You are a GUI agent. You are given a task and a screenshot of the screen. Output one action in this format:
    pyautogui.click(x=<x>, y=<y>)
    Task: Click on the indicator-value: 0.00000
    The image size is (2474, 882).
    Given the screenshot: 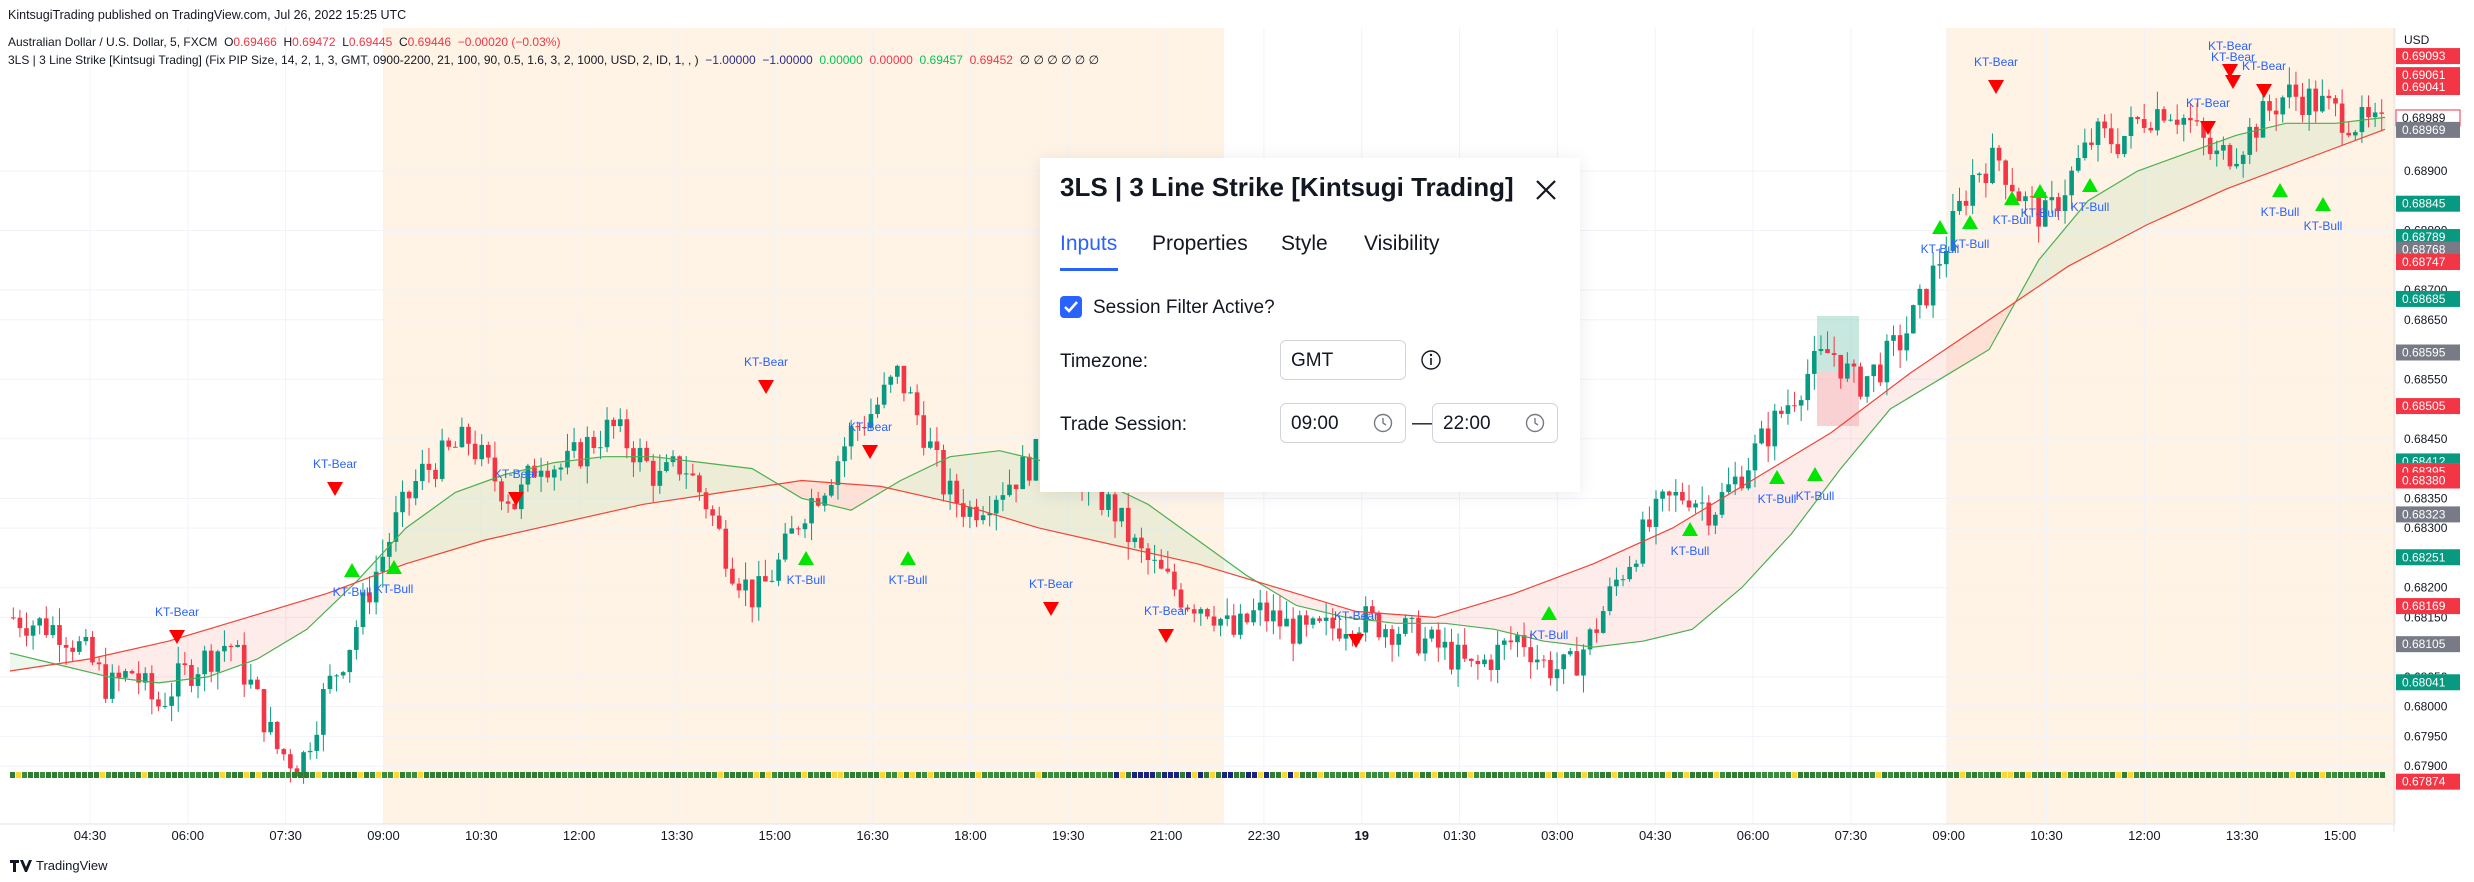 What is the action you would take?
    pyautogui.click(x=841, y=60)
    